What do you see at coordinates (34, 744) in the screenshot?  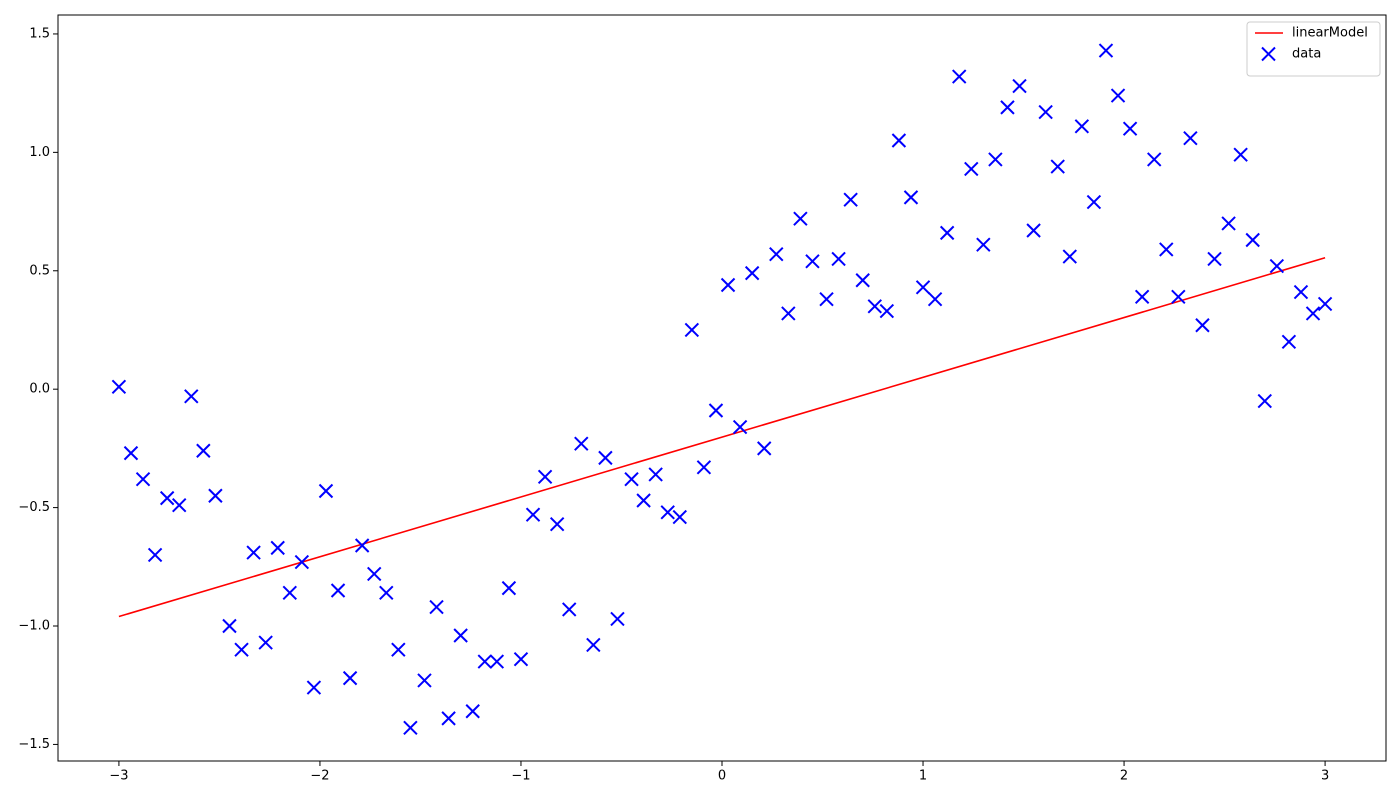 I see `y-tick-label: −1.5` at bounding box center [34, 744].